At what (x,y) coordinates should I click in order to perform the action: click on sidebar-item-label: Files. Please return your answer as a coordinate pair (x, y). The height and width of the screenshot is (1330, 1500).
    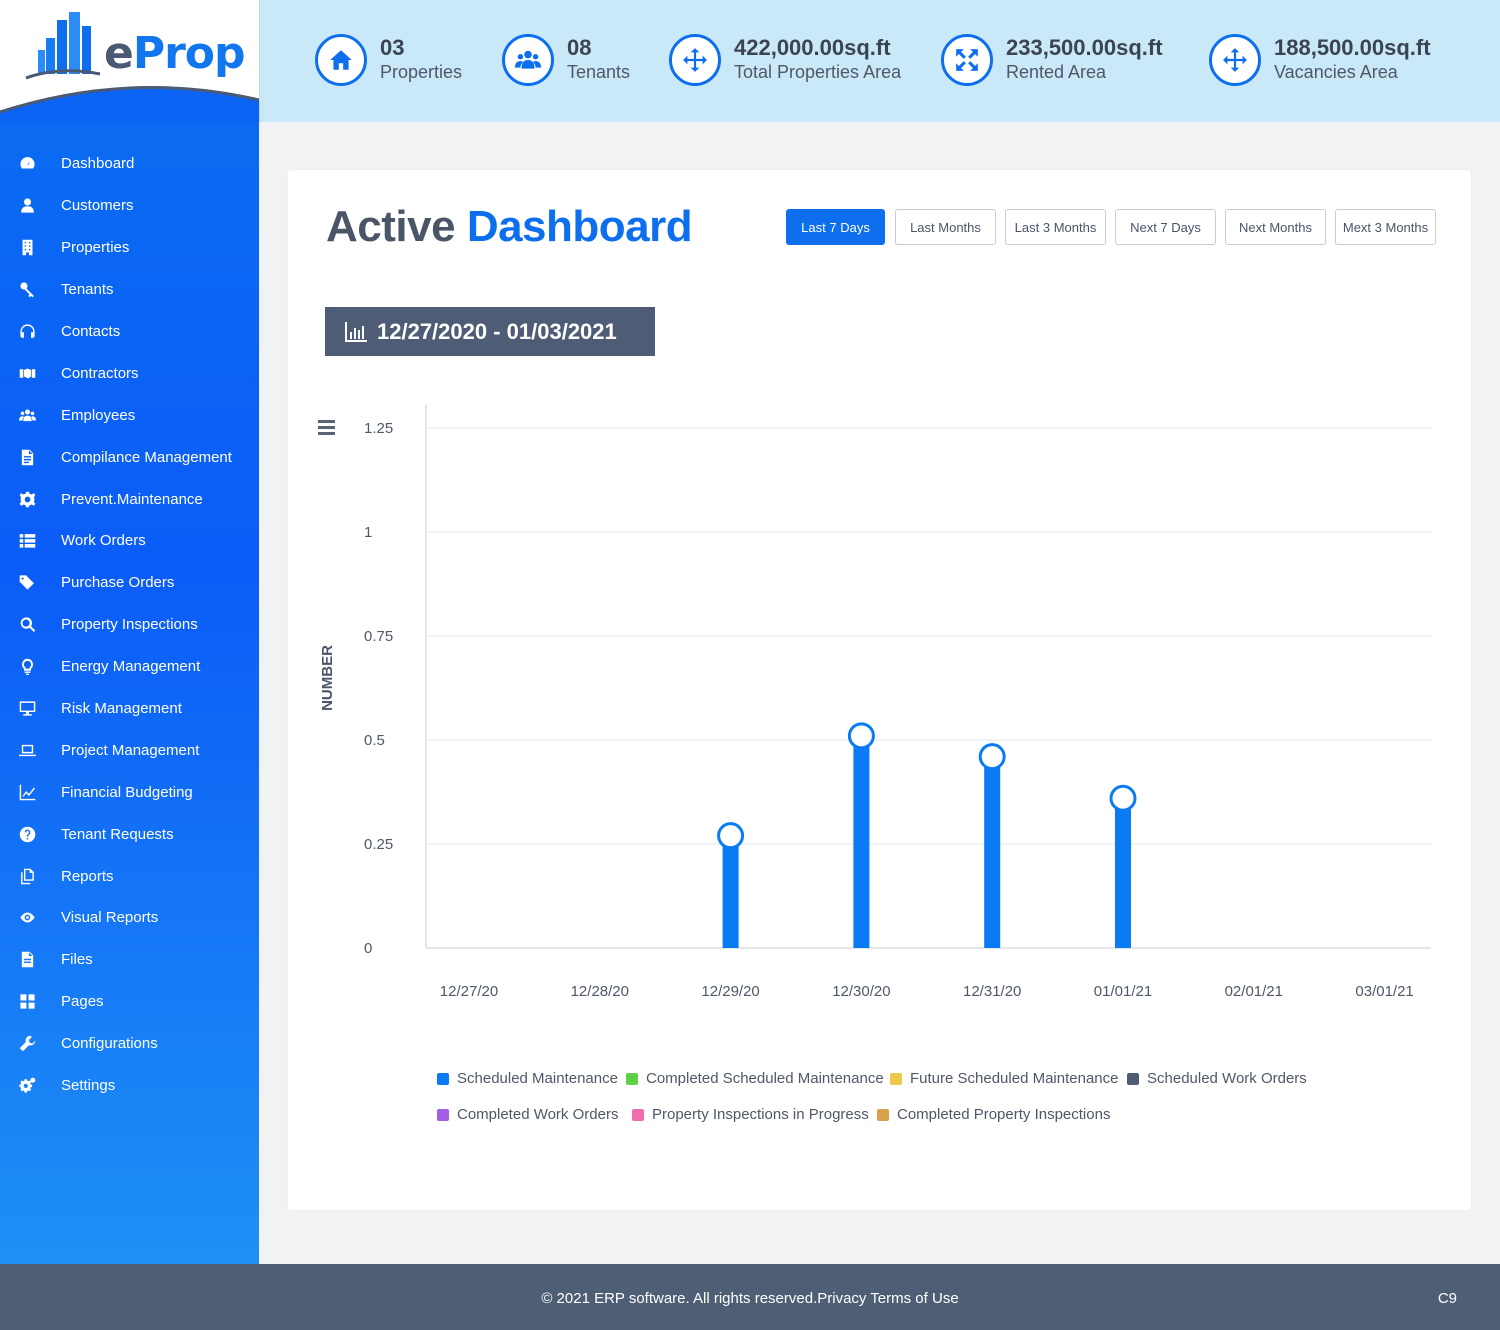
    Looking at the image, I should click on (77, 960).